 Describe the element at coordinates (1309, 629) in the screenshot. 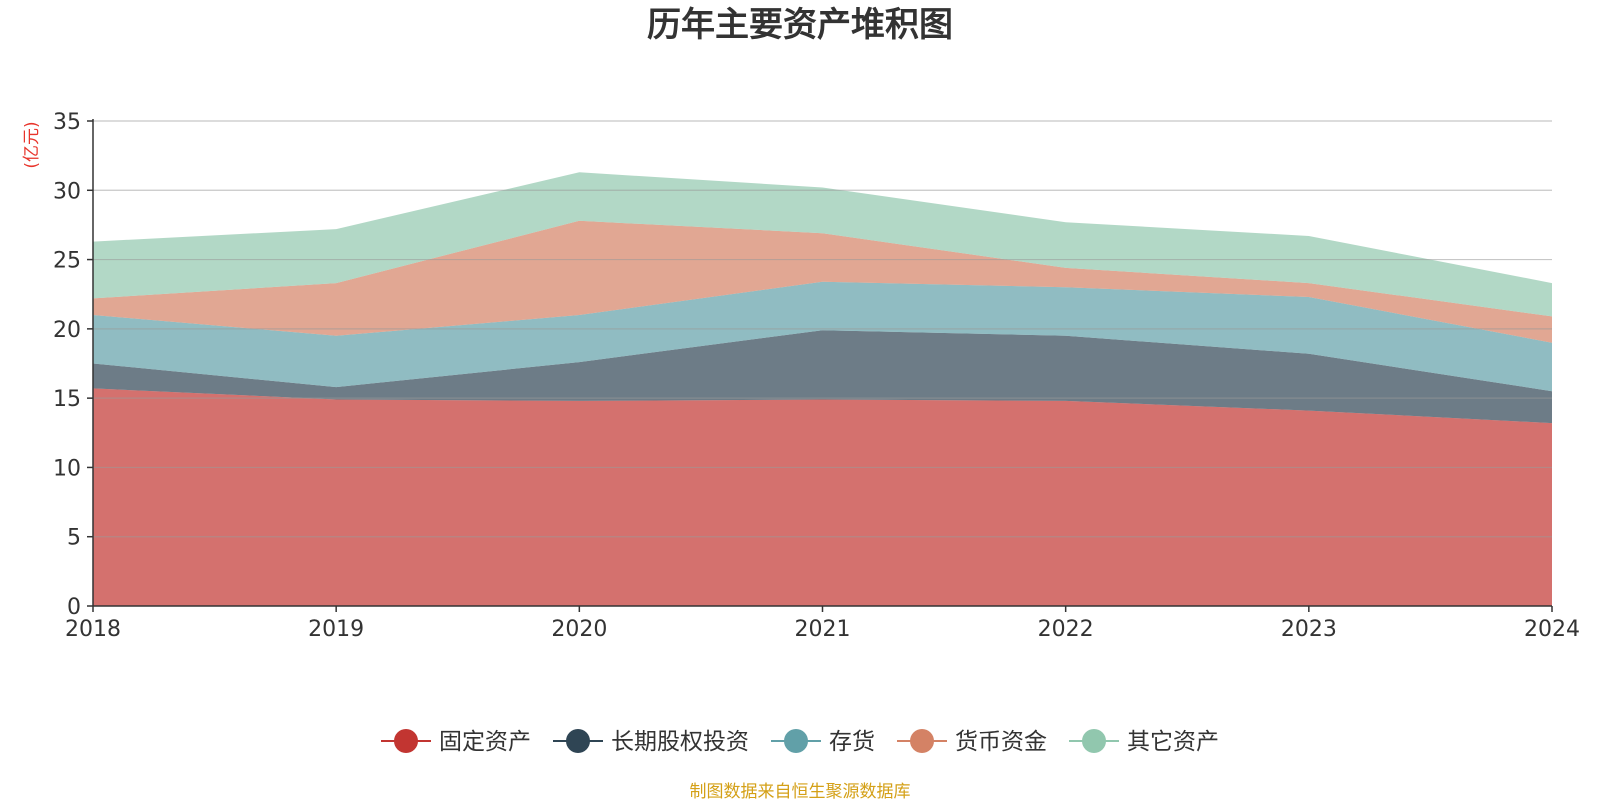

I see `x-tick-label-5: 2023` at that location.